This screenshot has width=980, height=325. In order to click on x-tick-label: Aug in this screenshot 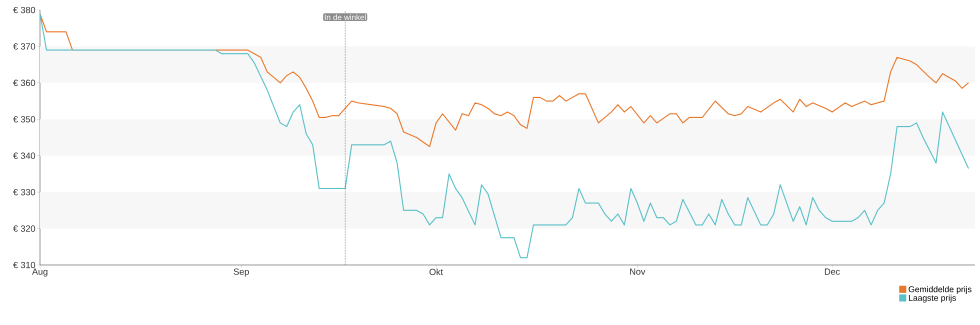, I will do `click(40, 272)`.